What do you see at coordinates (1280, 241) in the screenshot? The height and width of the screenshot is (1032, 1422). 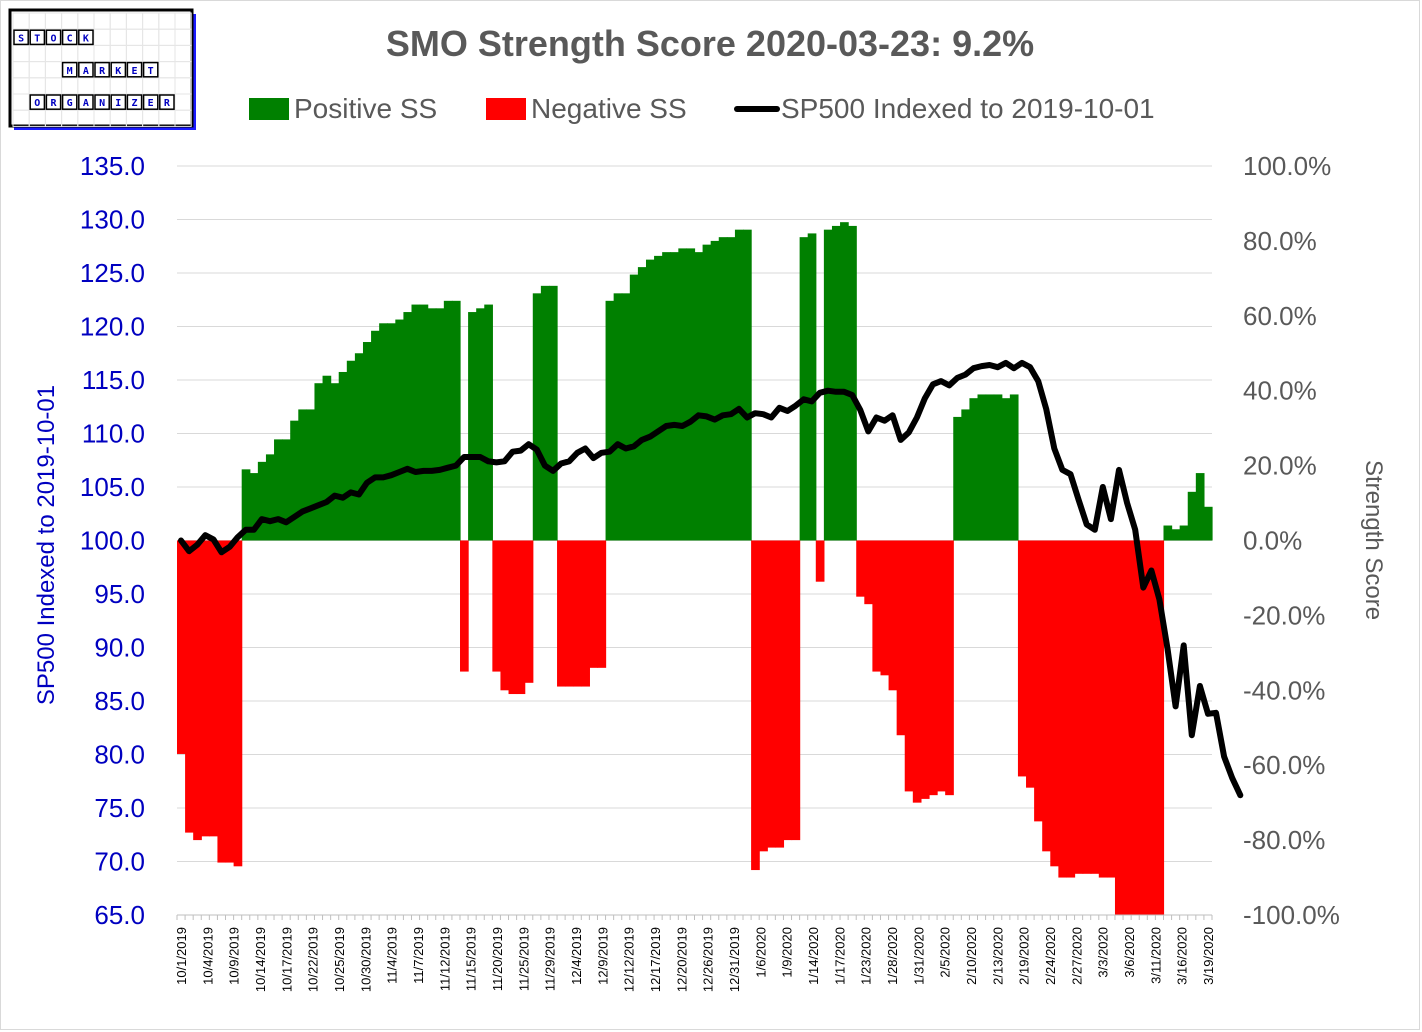 I see `y-right-tick-label: 80.0%` at bounding box center [1280, 241].